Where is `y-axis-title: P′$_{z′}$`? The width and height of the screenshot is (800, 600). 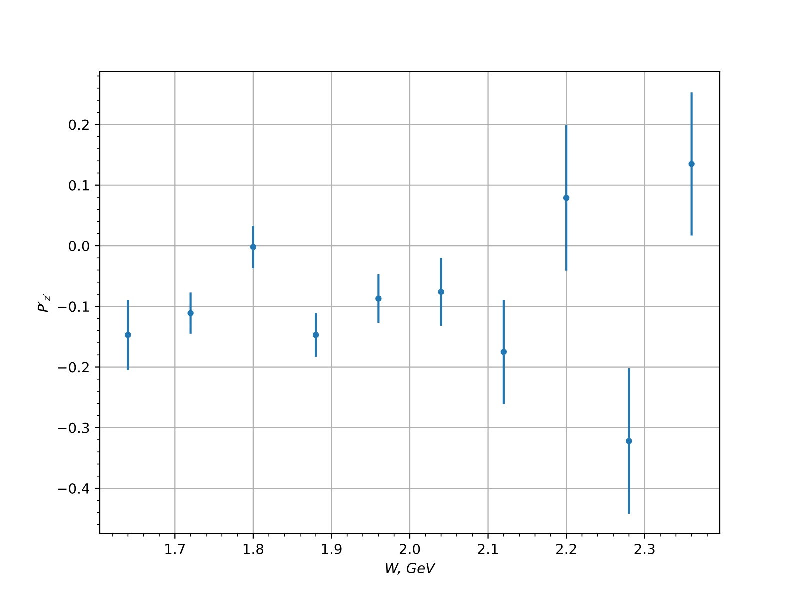
y-axis-title: P′$_{z′}$ is located at coordinates (44, 303).